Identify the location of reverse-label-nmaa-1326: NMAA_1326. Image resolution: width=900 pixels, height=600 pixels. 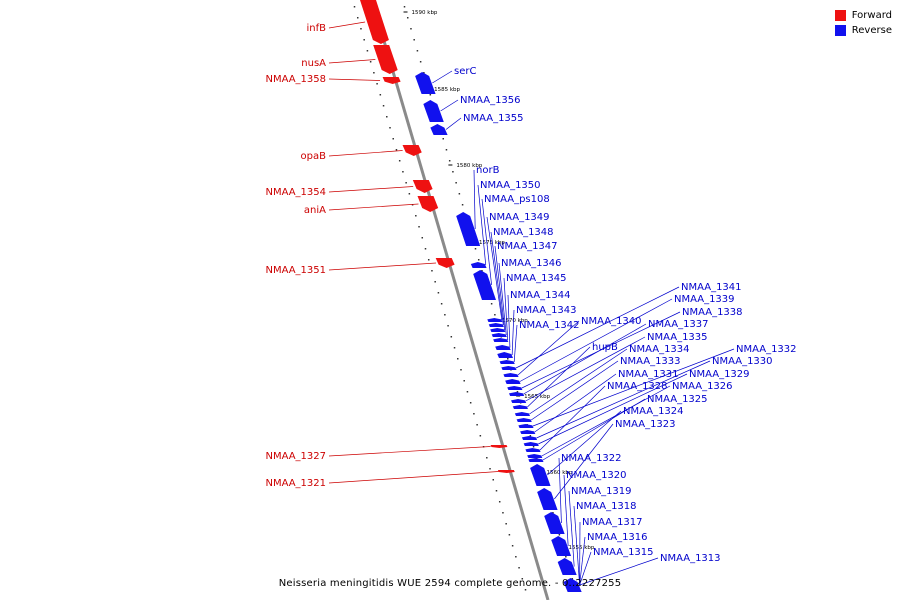
(702, 386).